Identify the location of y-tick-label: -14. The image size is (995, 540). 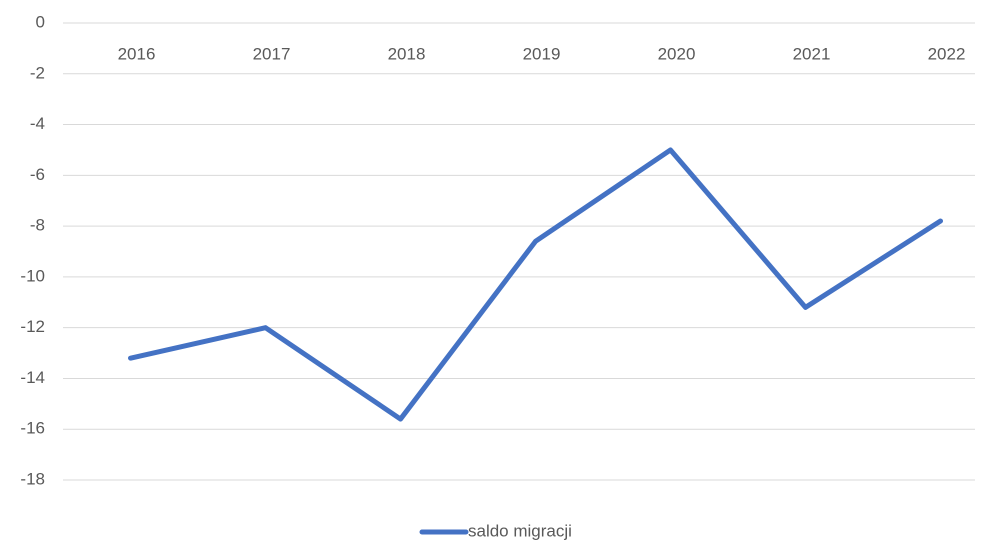
(32, 377).